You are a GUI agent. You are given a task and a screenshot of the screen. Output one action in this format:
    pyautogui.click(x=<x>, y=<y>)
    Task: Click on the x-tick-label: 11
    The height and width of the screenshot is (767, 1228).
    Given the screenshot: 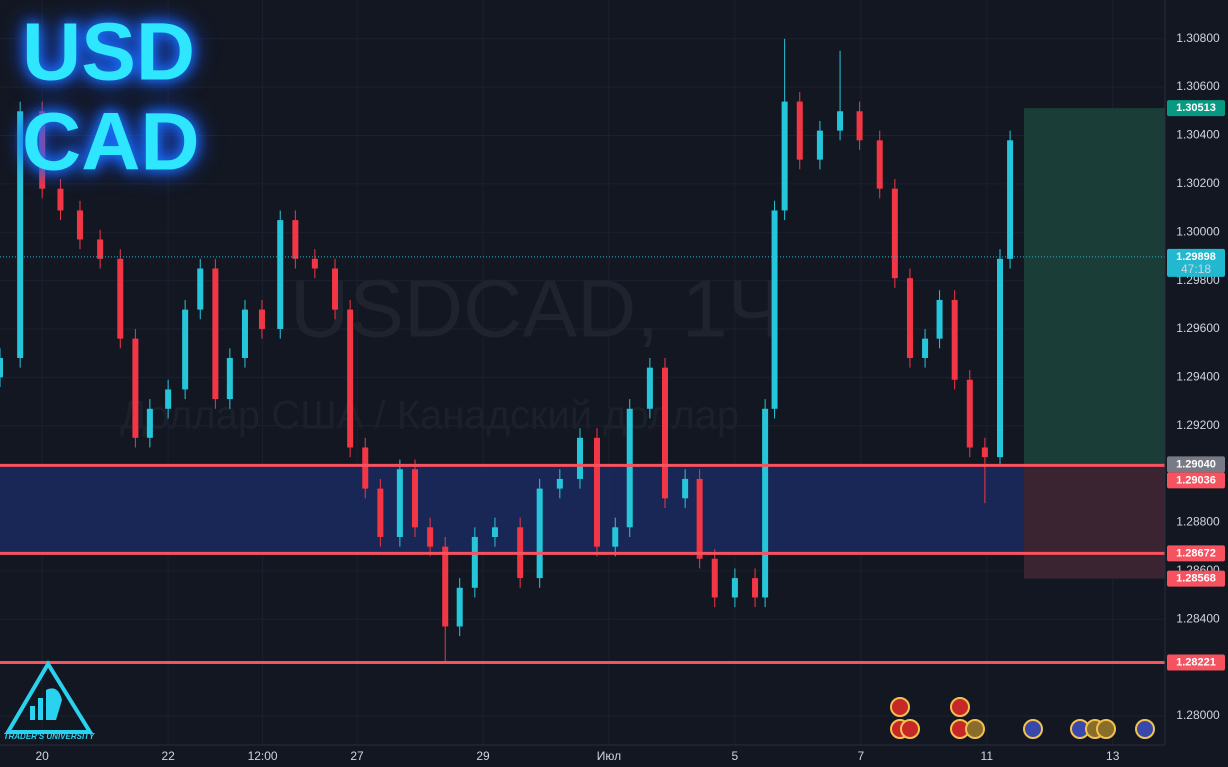 What is the action you would take?
    pyautogui.click(x=987, y=756)
    